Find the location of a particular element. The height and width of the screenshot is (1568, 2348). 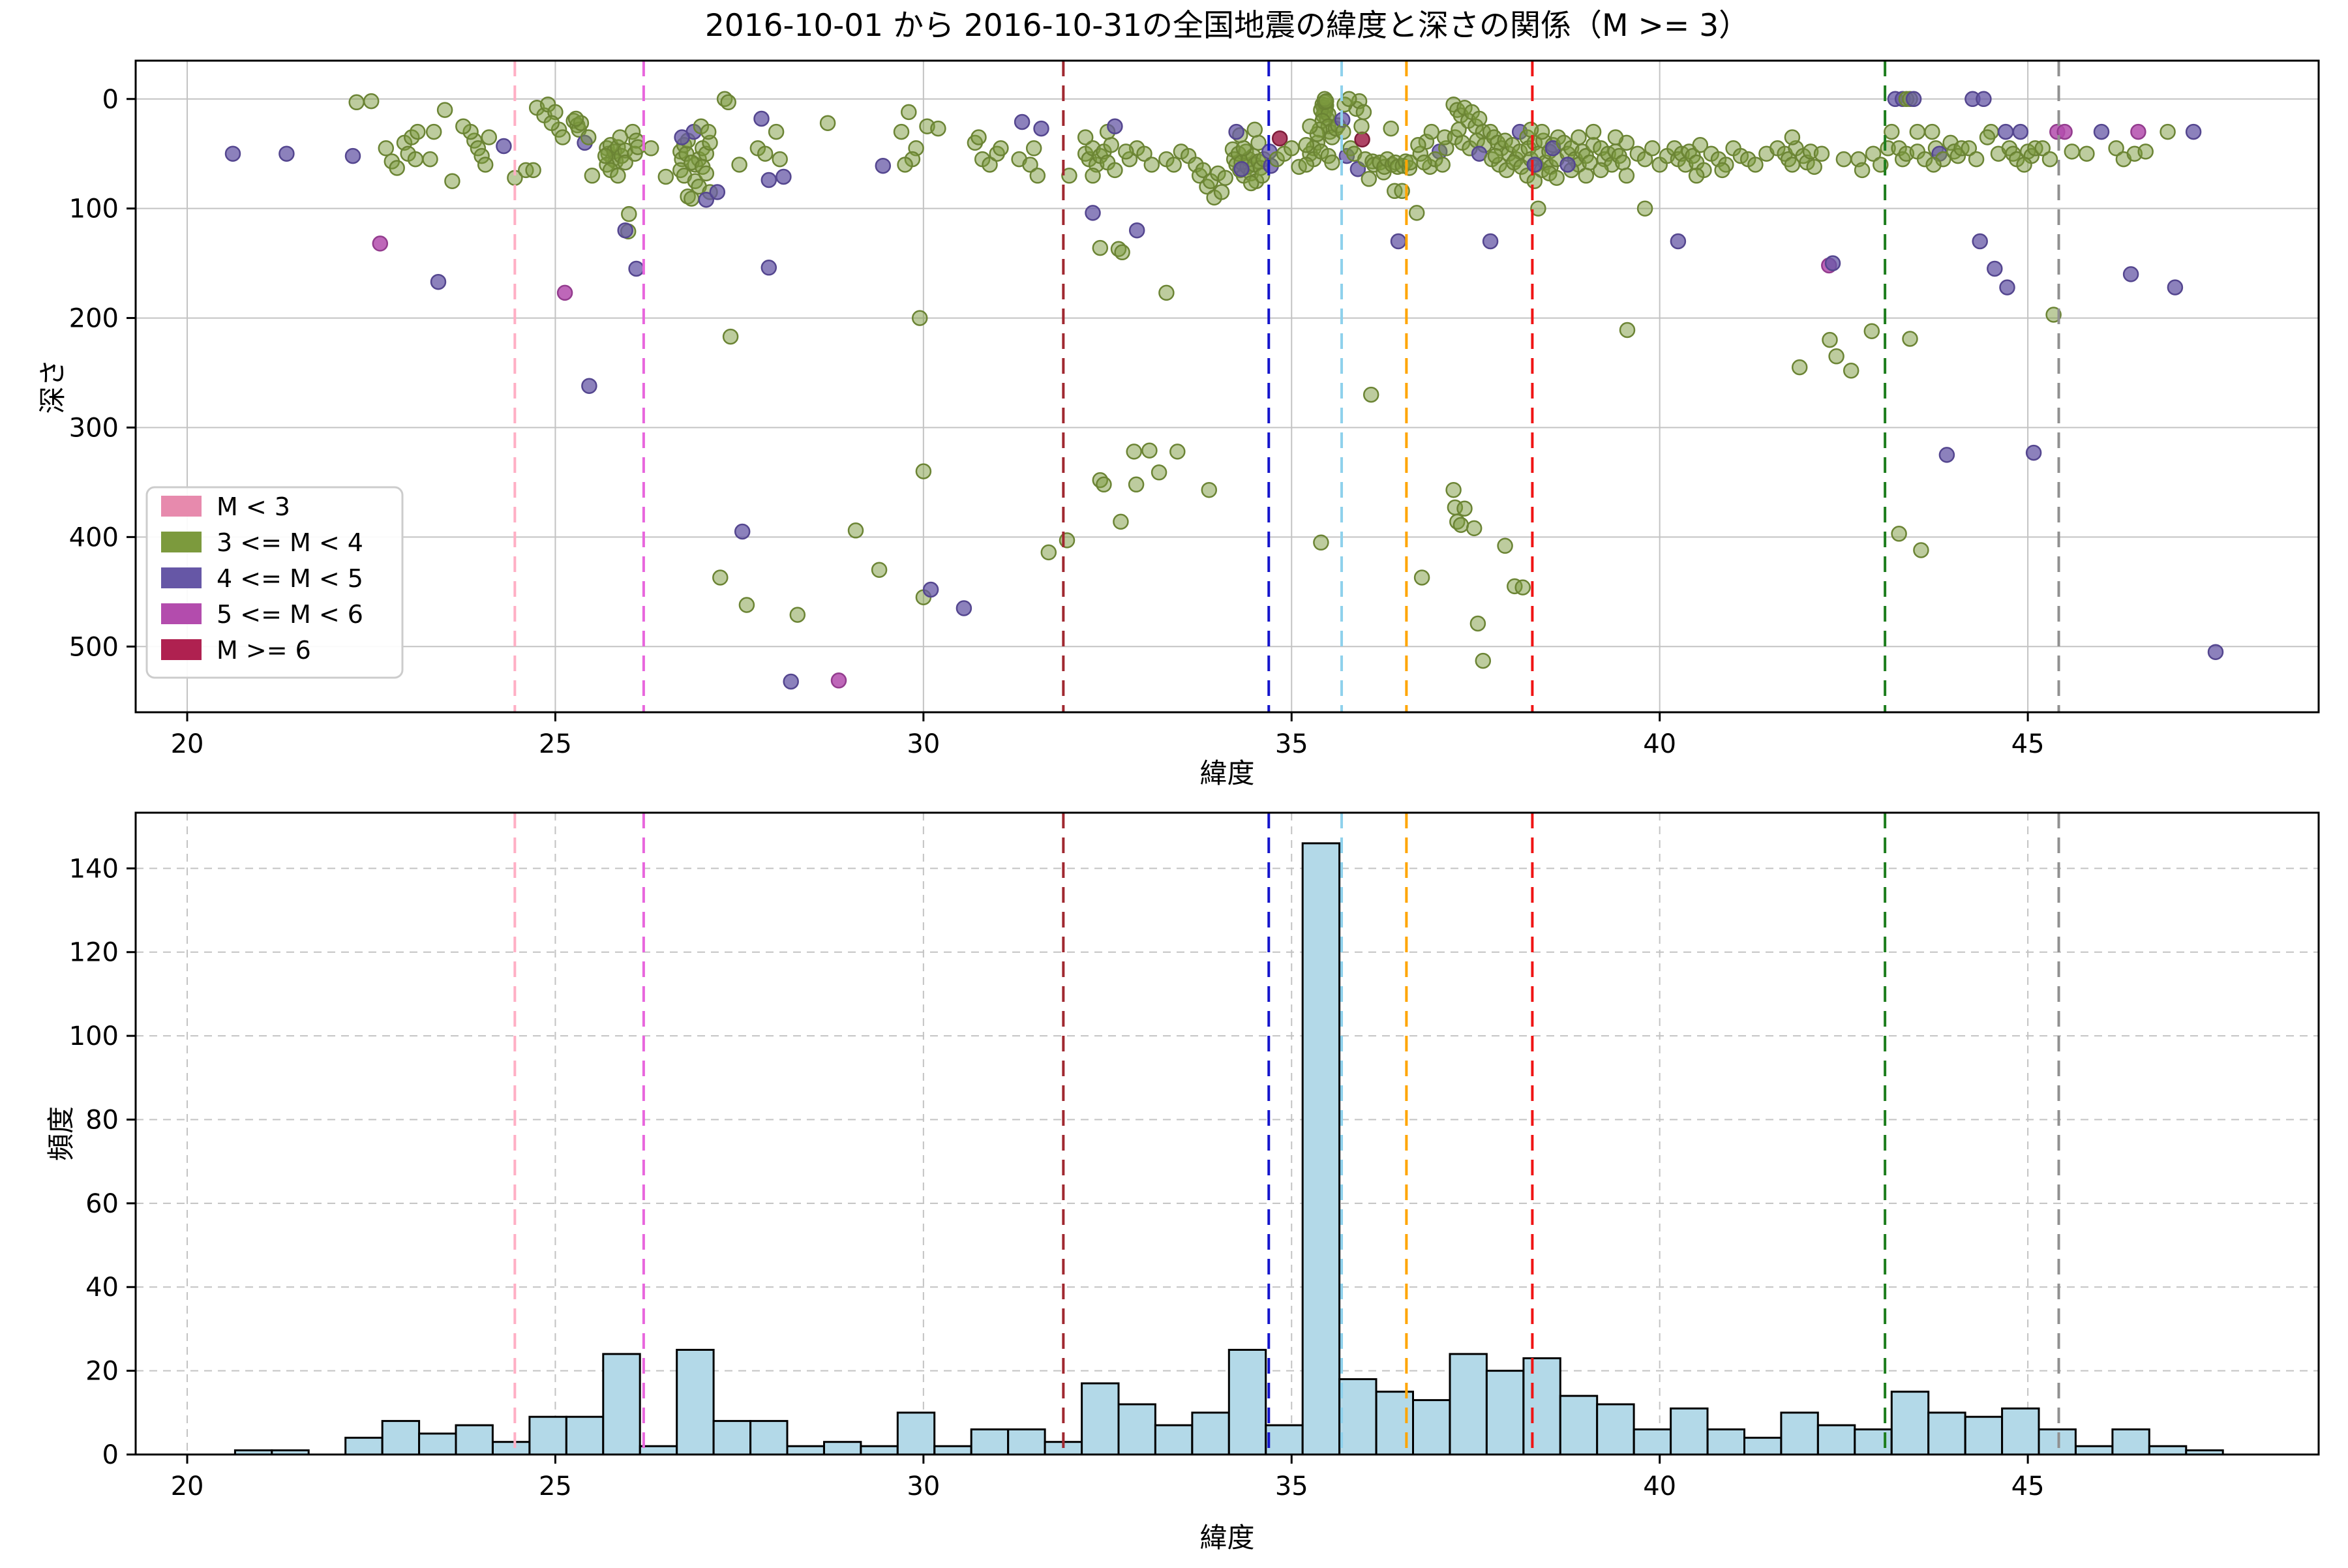

legend-label: M >= 6 is located at coordinates (264, 650).